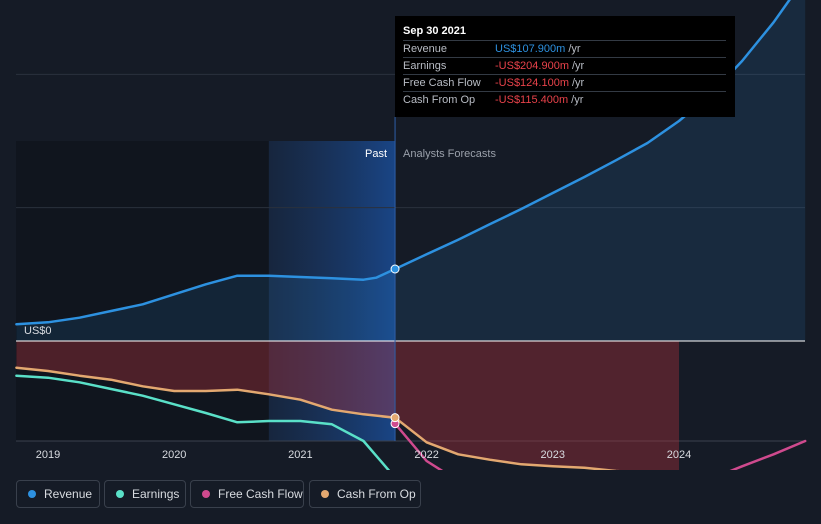 This screenshot has width=821, height=524. Describe the element at coordinates (442, 83) in the screenshot. I see `tooltip-label: Free Cash Flow` at that location.